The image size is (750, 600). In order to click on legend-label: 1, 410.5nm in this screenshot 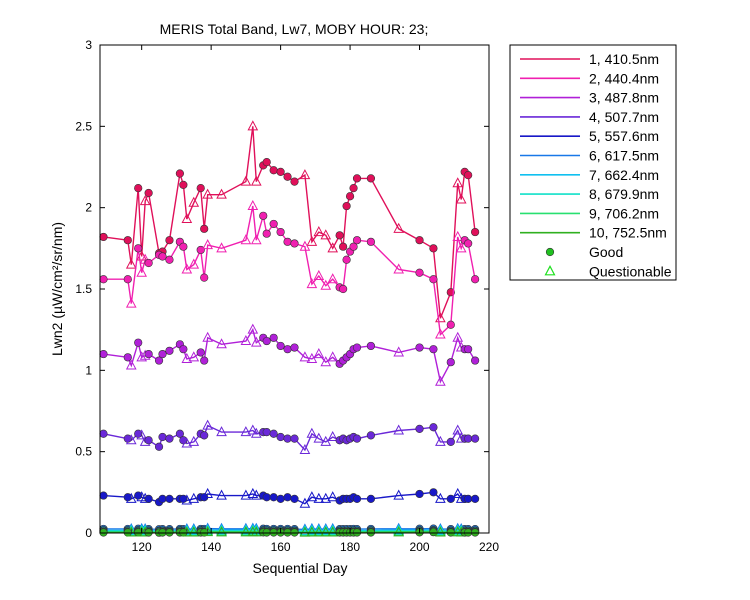, I will do `click(624, 59)`.